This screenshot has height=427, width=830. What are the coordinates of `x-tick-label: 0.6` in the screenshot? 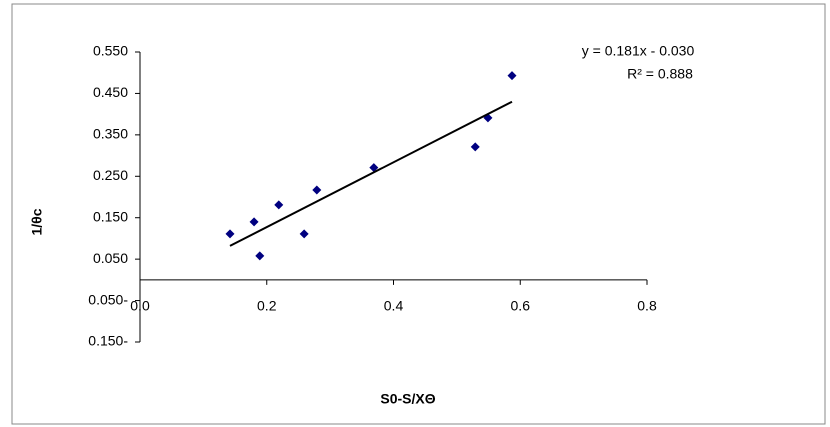 It's located at (521, 306).